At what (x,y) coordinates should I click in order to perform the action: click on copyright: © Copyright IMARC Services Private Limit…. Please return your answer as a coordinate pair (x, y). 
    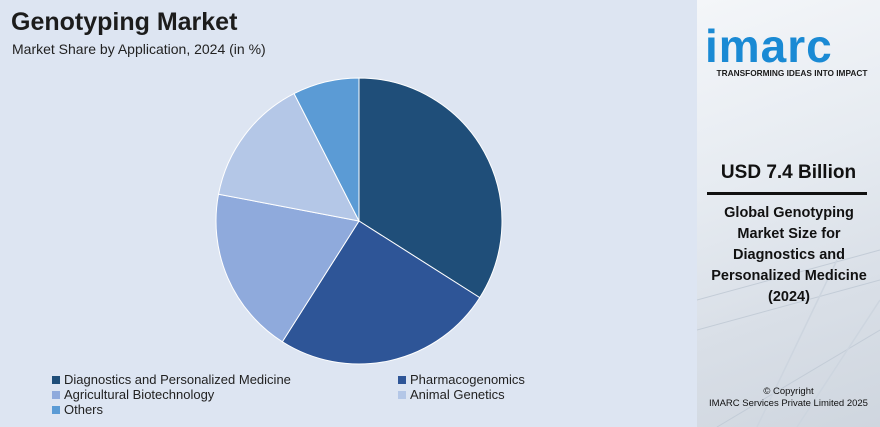
    Looking at the image, I should click on (788, 398).